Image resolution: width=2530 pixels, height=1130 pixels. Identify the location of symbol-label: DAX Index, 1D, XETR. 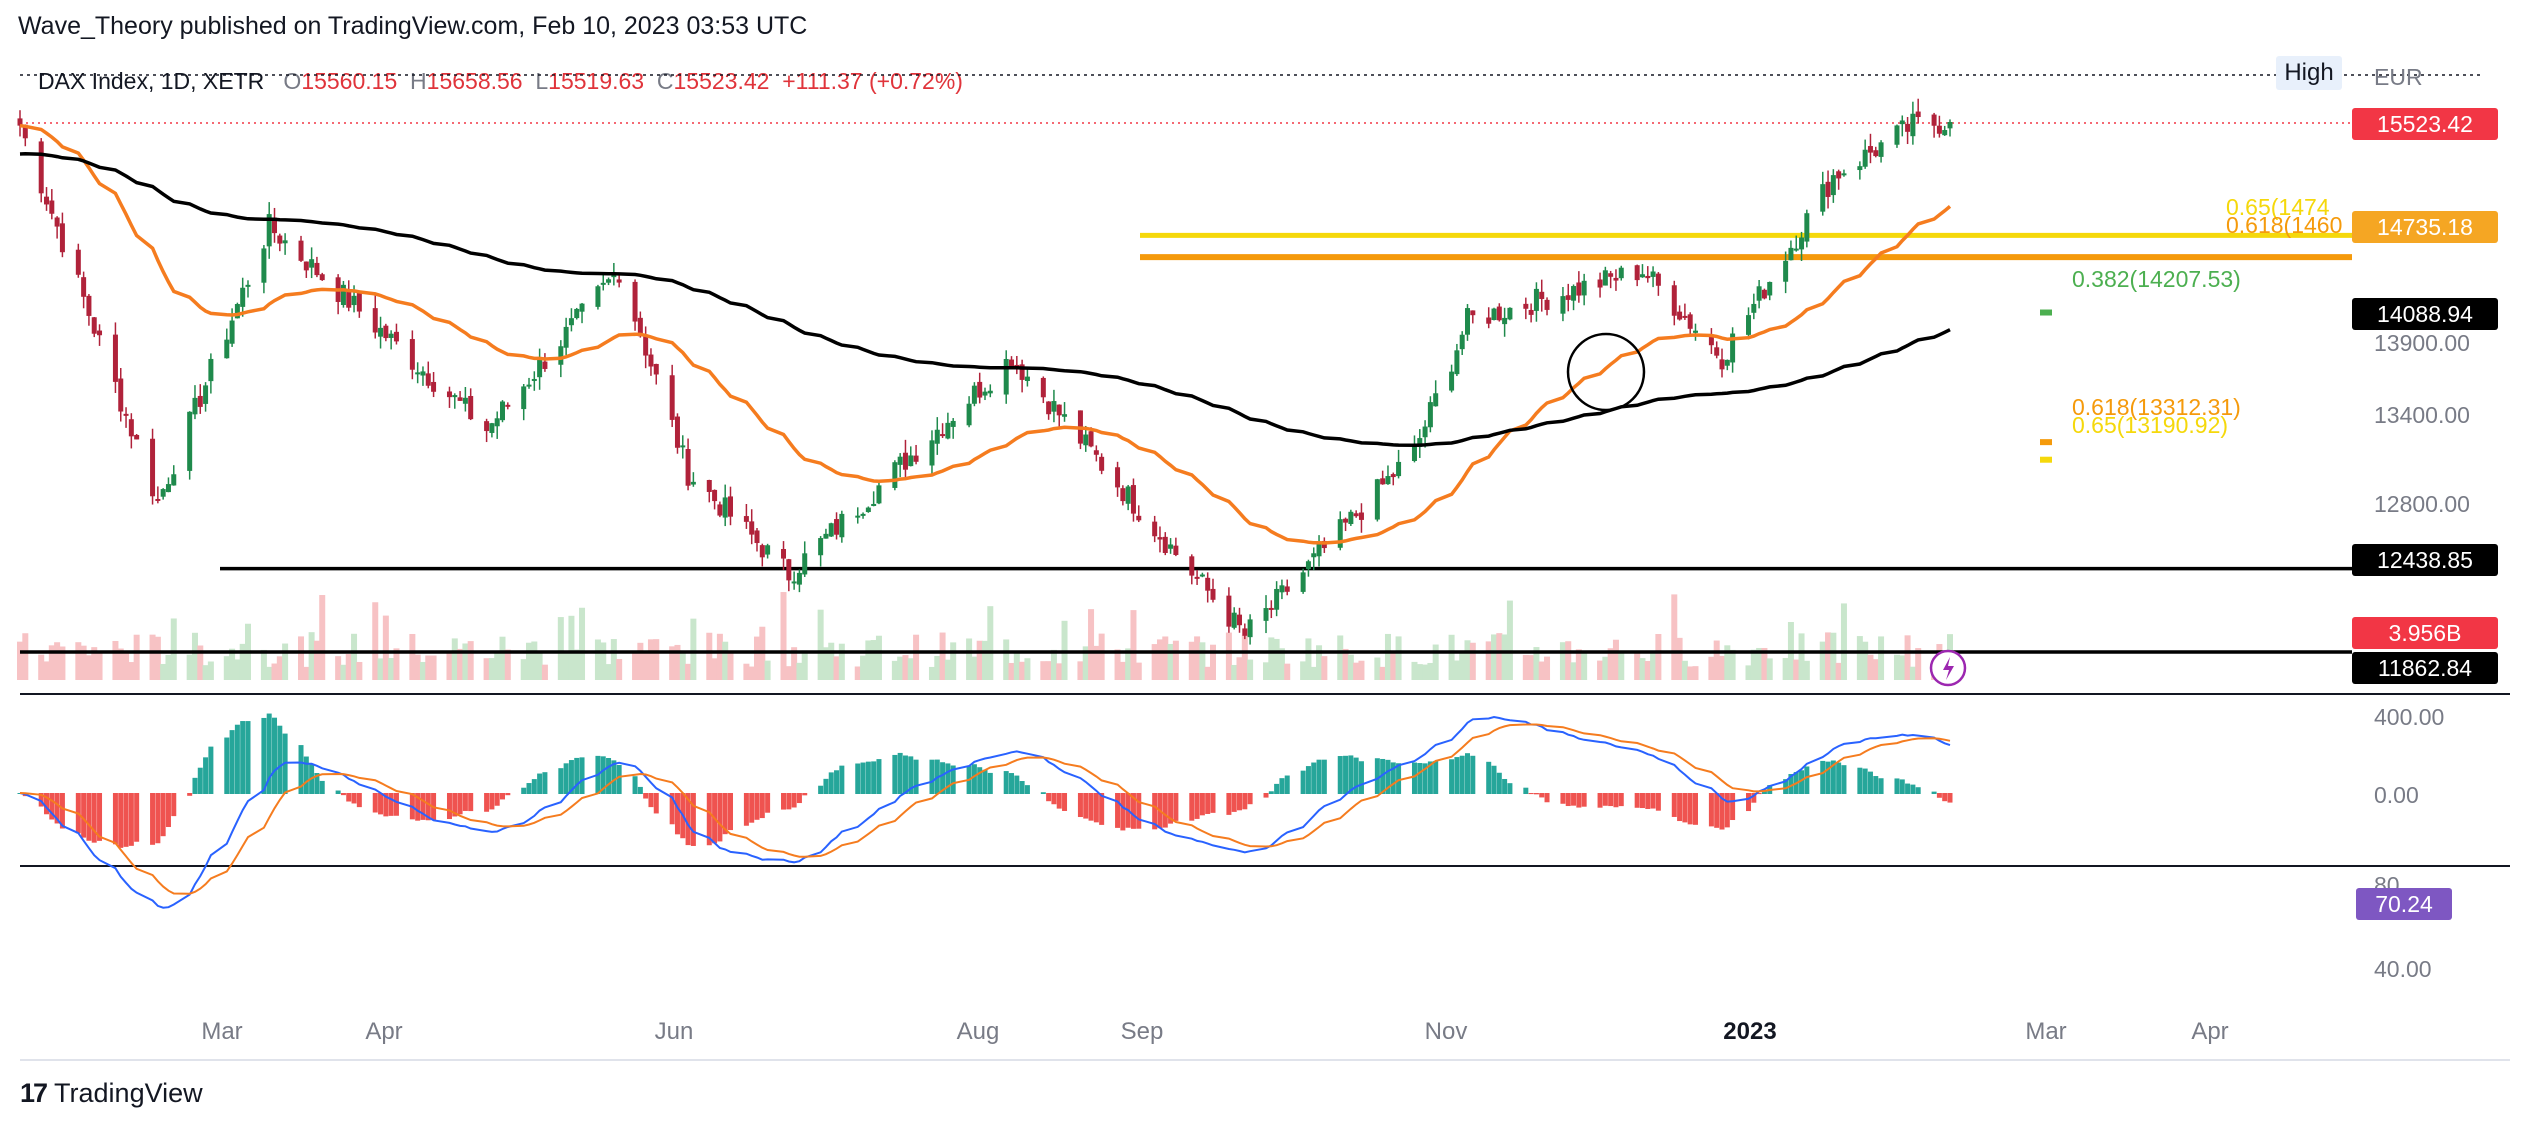
(151, 81).